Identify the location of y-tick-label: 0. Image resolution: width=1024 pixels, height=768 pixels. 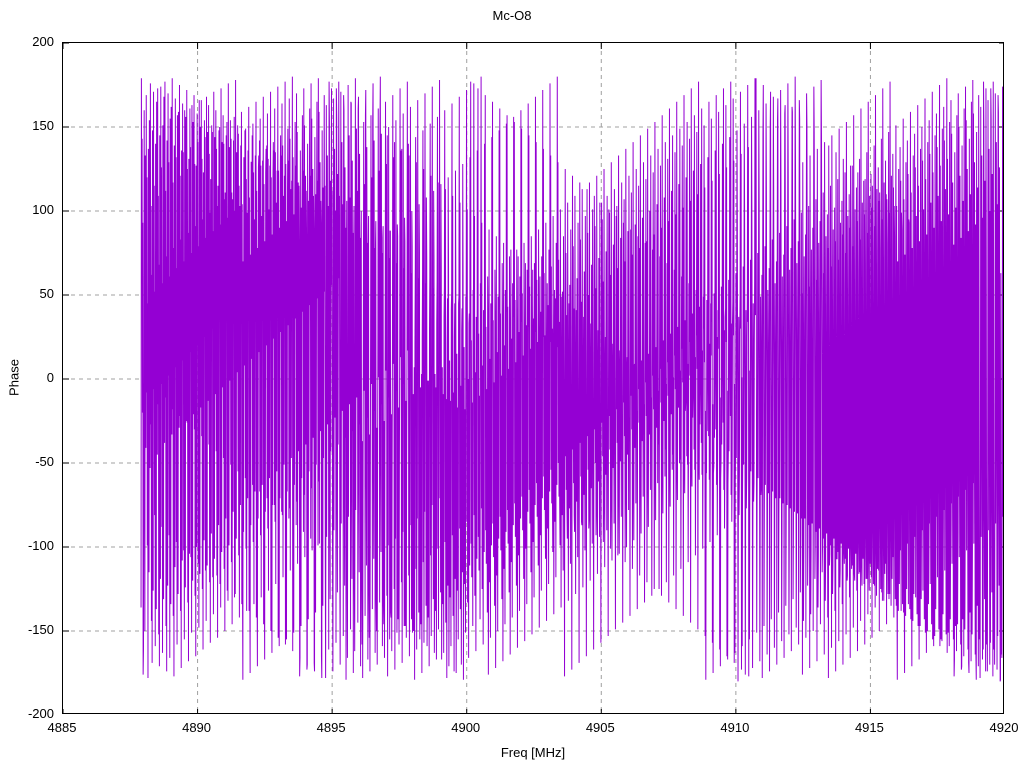
(50, 377).